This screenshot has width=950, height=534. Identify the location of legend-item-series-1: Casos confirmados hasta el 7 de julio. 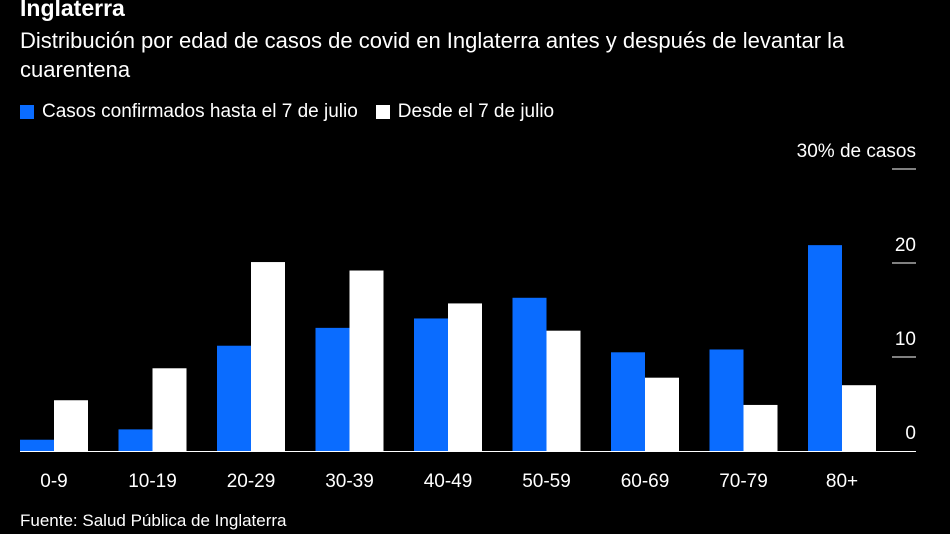
(189, 112).